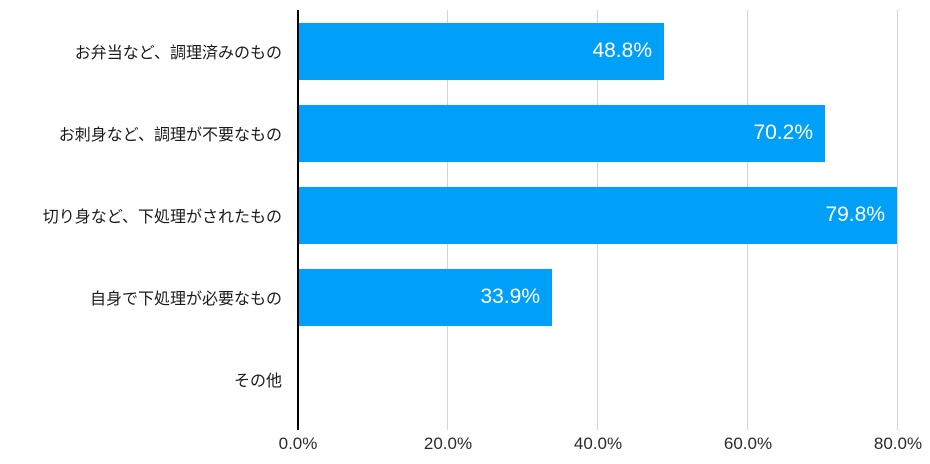 The image size is (930, 464). What do you see at coordinates (162, 217) in the screenshot?
I see `category-label: 切り身など、下処理がされたもの` at bounding box center [162, 217].